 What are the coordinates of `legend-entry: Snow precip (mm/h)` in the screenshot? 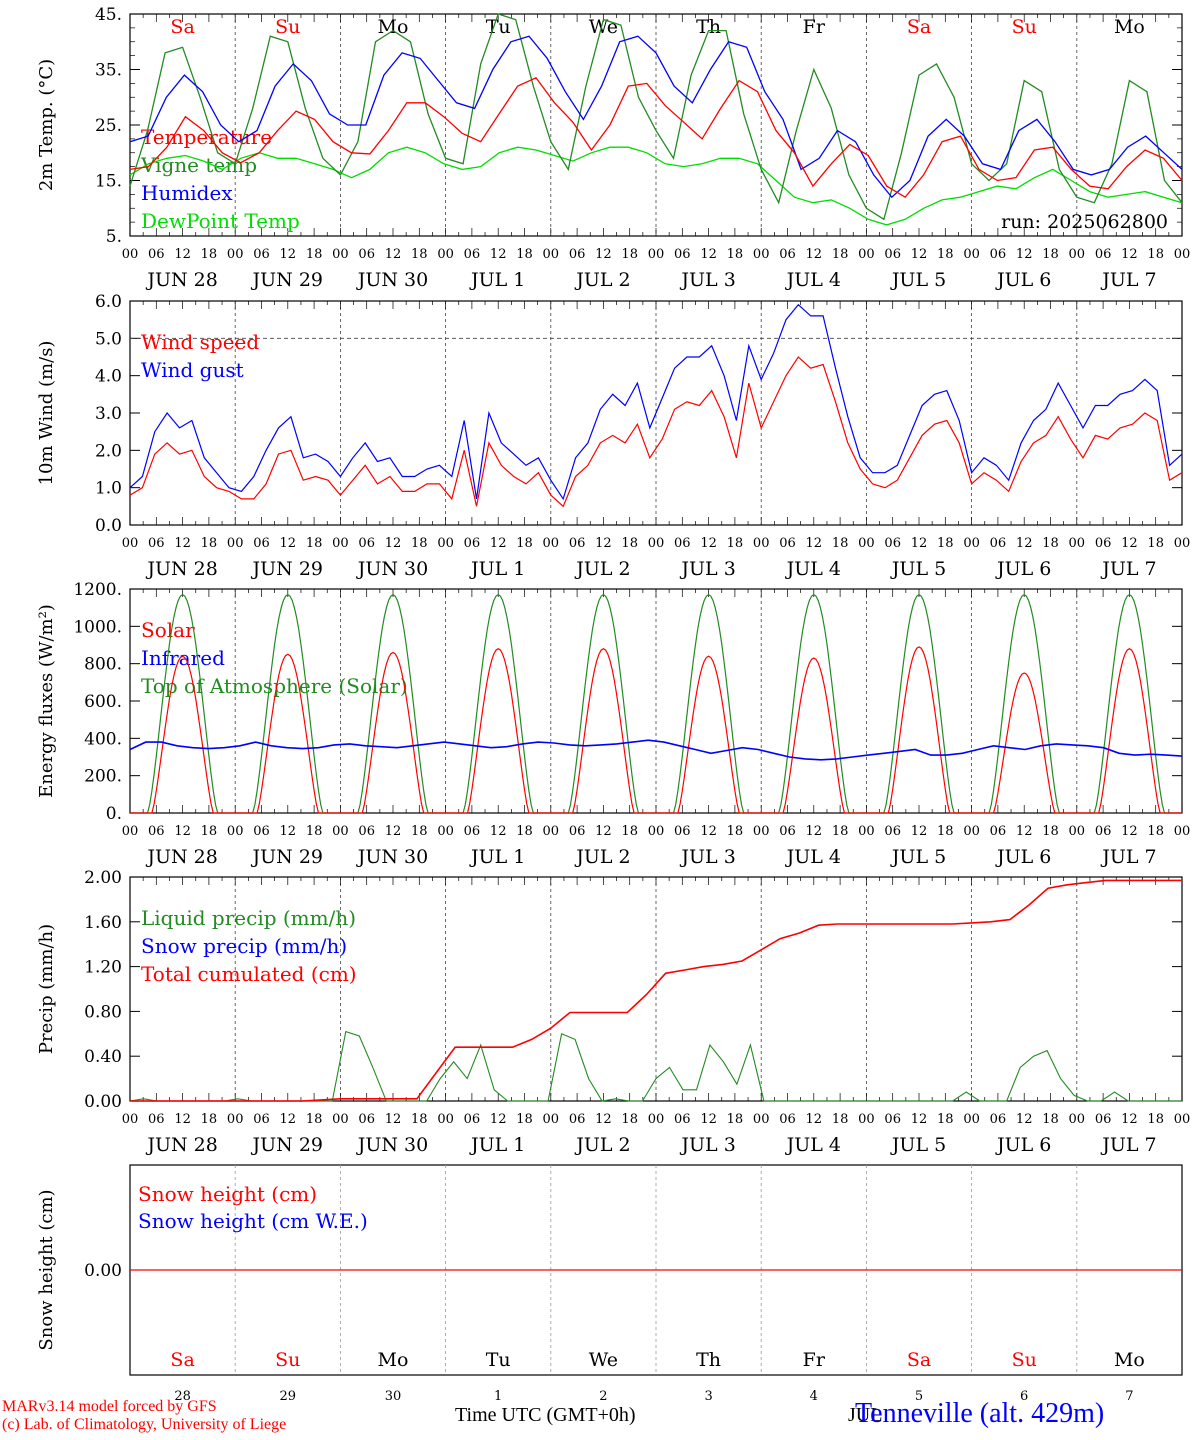 It's located at (244, 946).